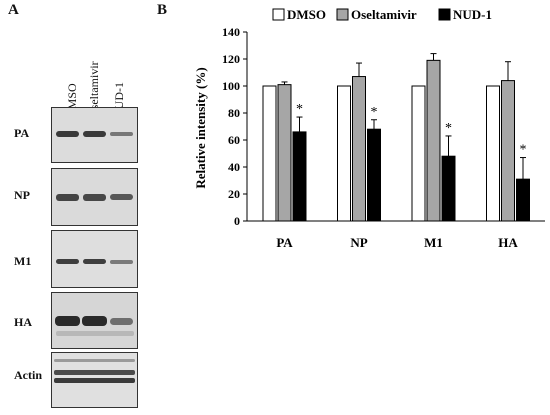  What do you see at coordinates (121, 321) in the screenshot?
I see `band-ha-nud1` at bounding box center [121, 321].